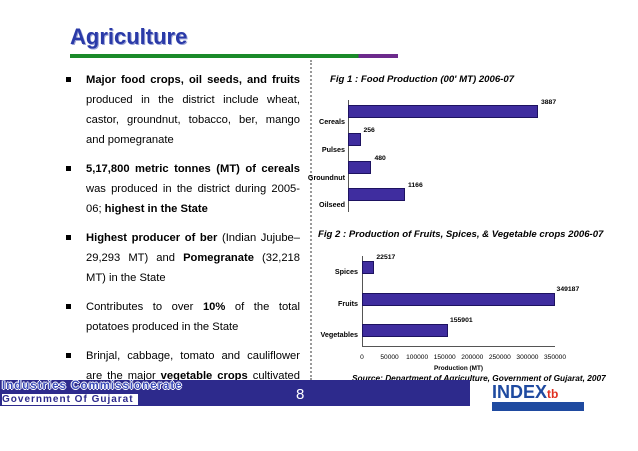 Image resolution: width=638 pixels, height=451 pixels. What do you see at coordinates (458, 299) in the screenshot?
I see `fig2-bar-fruits` at bounding box center [458, 299].